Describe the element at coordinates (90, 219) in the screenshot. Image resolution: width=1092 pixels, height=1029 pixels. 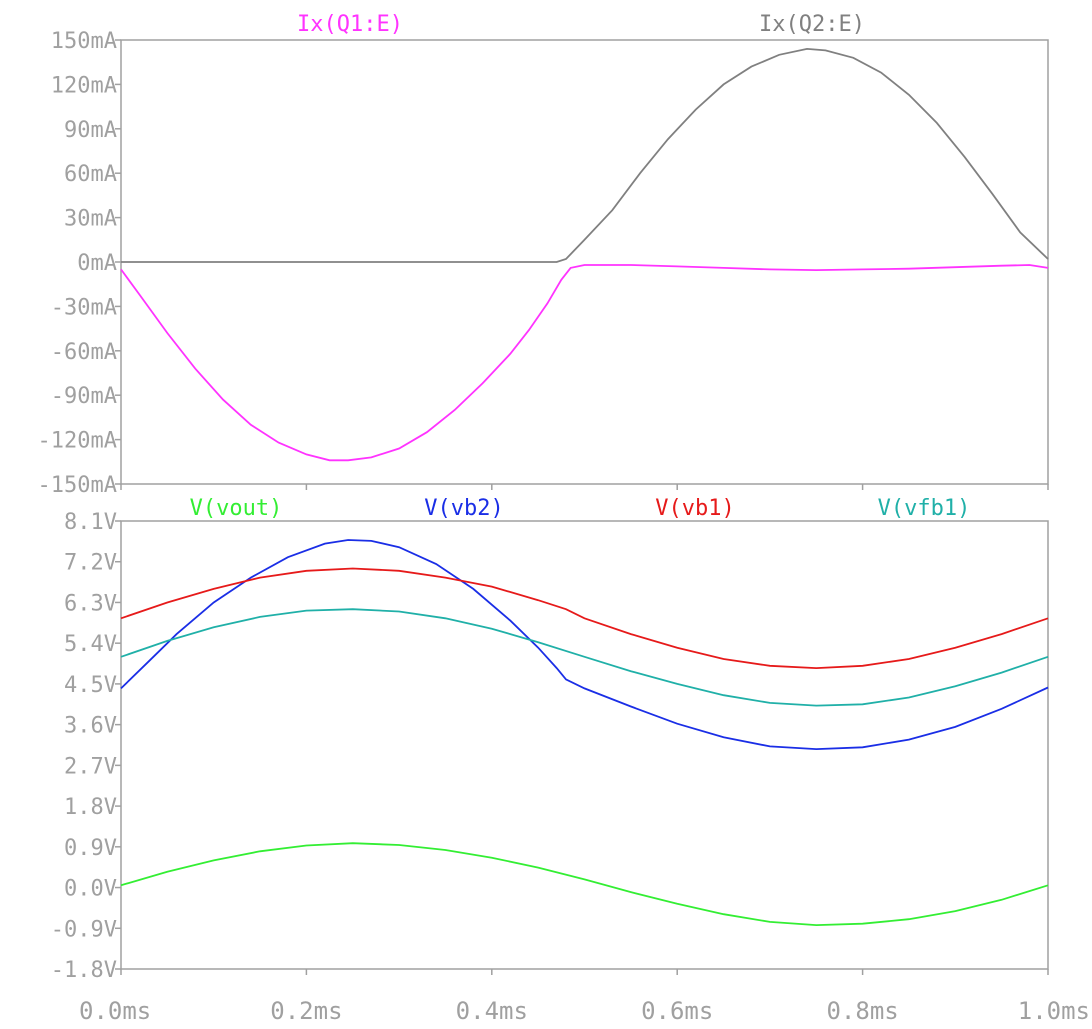
I see `y-tick-label: 30mA` at that location.